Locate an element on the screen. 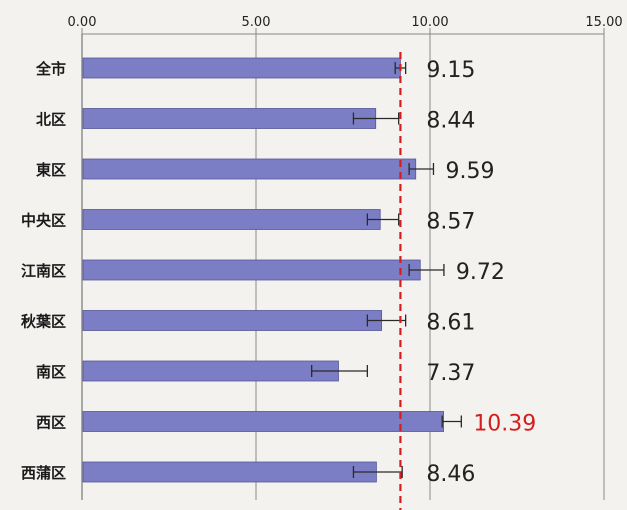 The width and height of the screenshot is (627, 510). category-label: 中央区 is located at coordinates (43, 221).